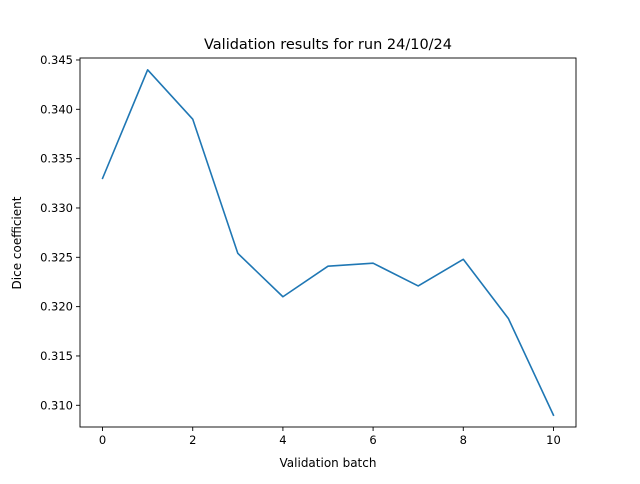 The height and width of the screenshot is (484, 640). Describe the element at coordinates (56, 109) in the screenshot. I see `y-tick-label: 0.340` at that location.